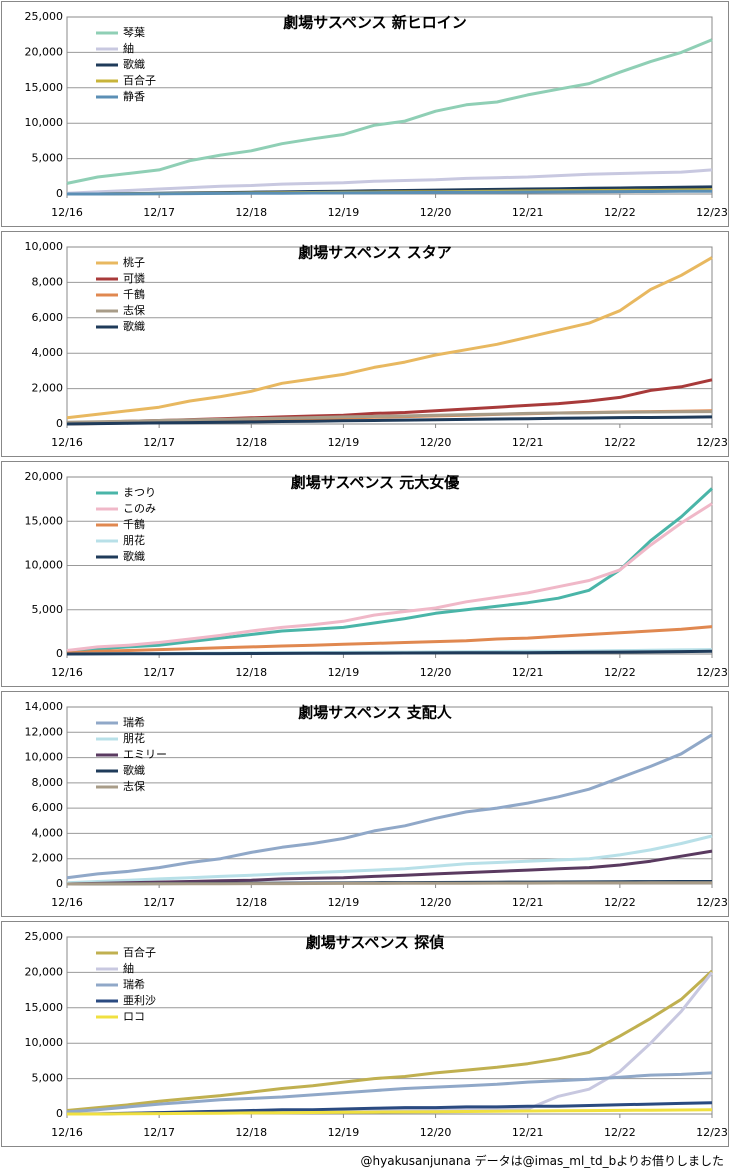 The image size is (730, 1174). What do you see at coordinates (48, 388) in the screenshot?
I see `y-tick-label: 2,000` at bounding box center [48, 388].